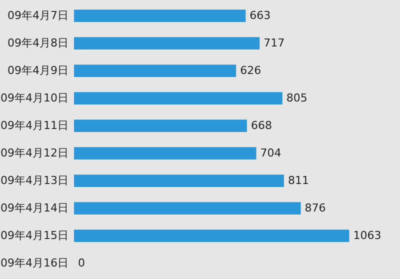 This screenshot has height=279, width=400. Describe the element at coordinates (34, 263) in the screenshot. I see `y-tick-label: 09年4月16日` at that location.